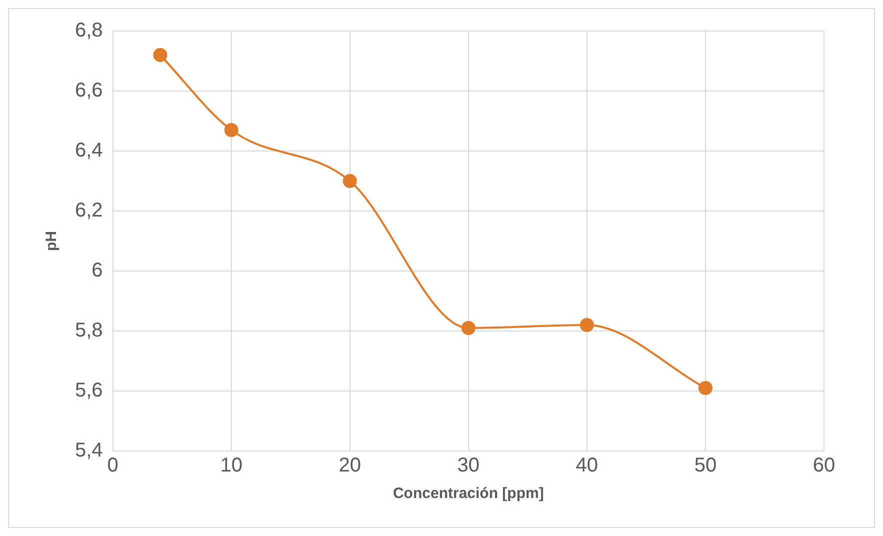  I want to click on y-tick-label: 5,6, so click(88, 391).